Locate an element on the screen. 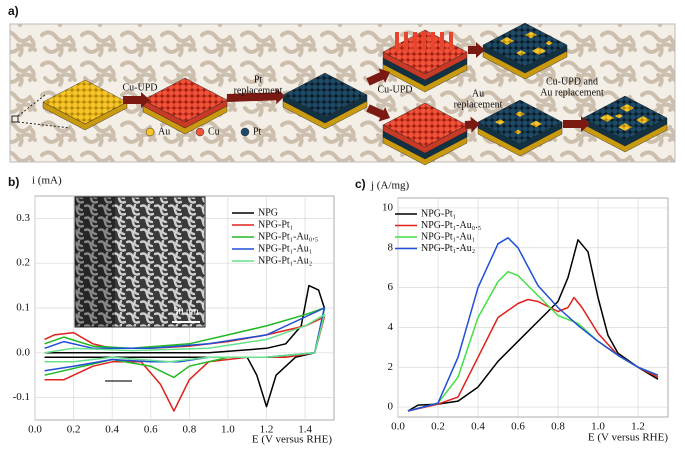 This screenshot has width=685, height=453. tem-shade is located at coordinates (95, 262).